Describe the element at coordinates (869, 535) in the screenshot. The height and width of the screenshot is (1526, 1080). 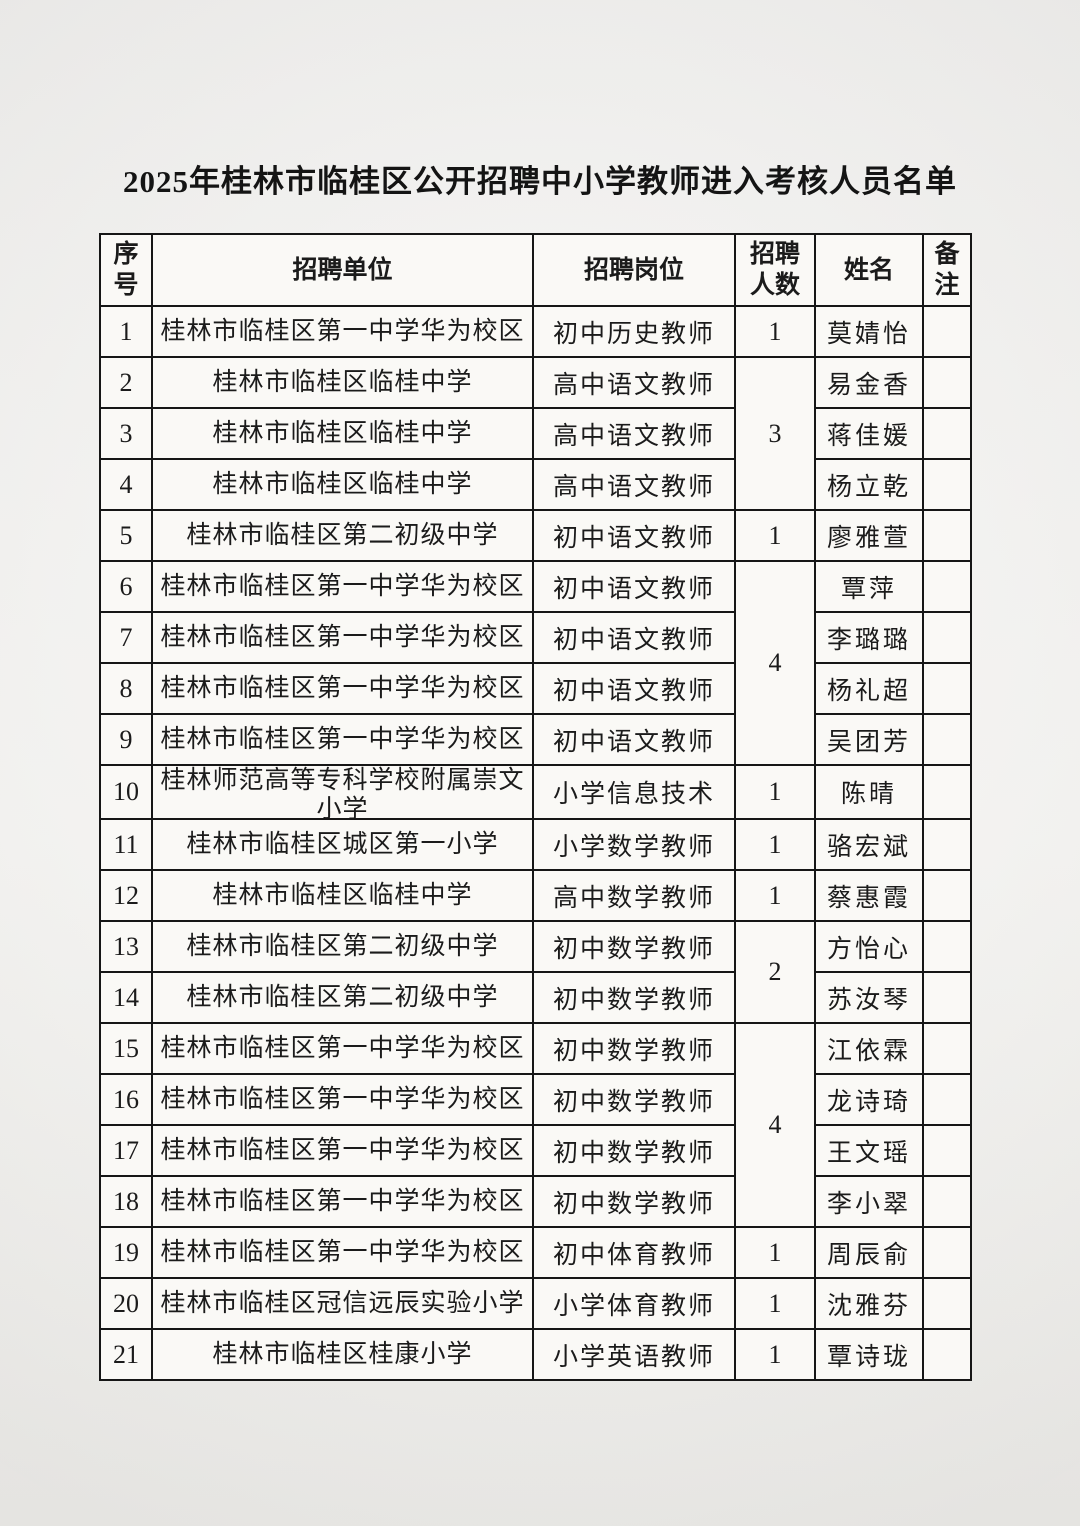
I see `cell-name: 廖雅萱` at that location.